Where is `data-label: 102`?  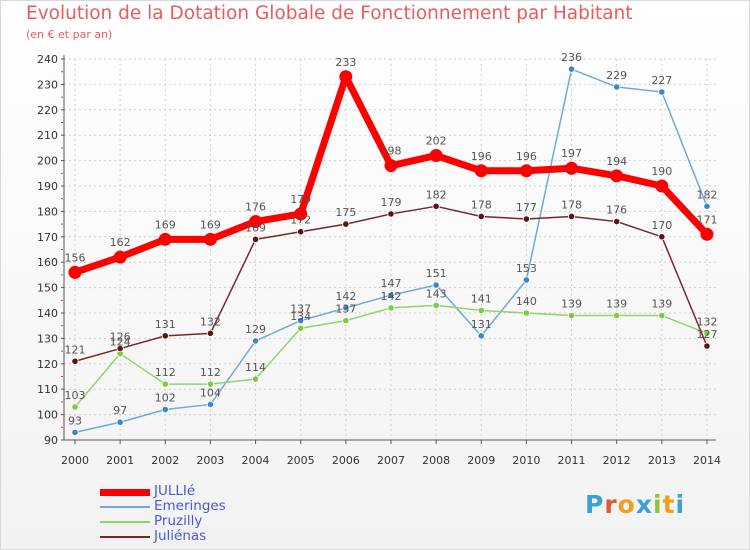
data-label: 102 is located at coordinates (165, 398).